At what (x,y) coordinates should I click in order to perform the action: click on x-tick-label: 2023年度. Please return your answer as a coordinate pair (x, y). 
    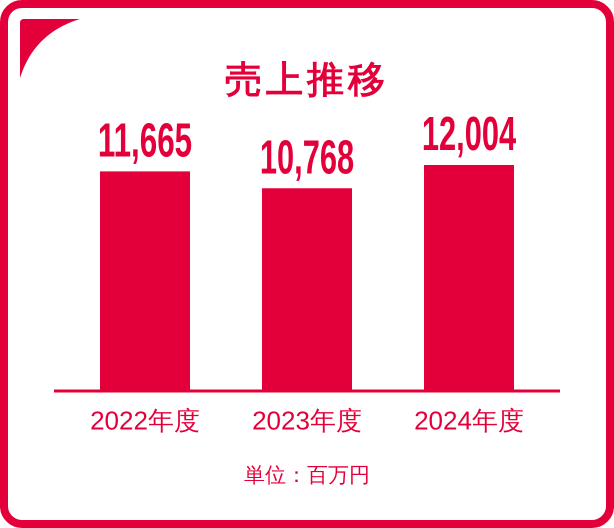
    Looking at the image, I should click on (307, 420).